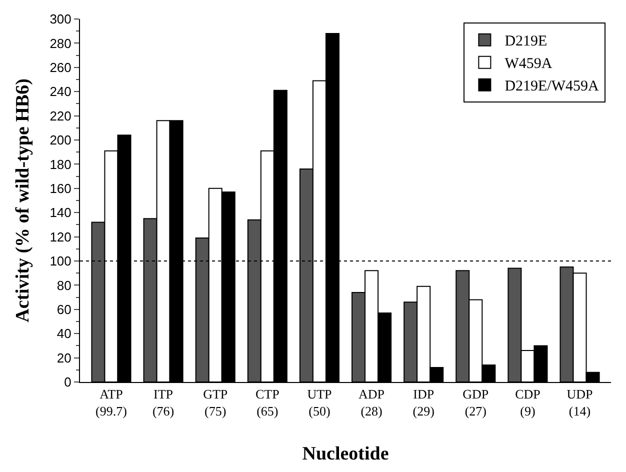 Image resolution: width=626 pixels, height=472 pixels. Describe the element at coordinates (61, 164) in the screenshot. I see `y-tick-label: 180` at that location.